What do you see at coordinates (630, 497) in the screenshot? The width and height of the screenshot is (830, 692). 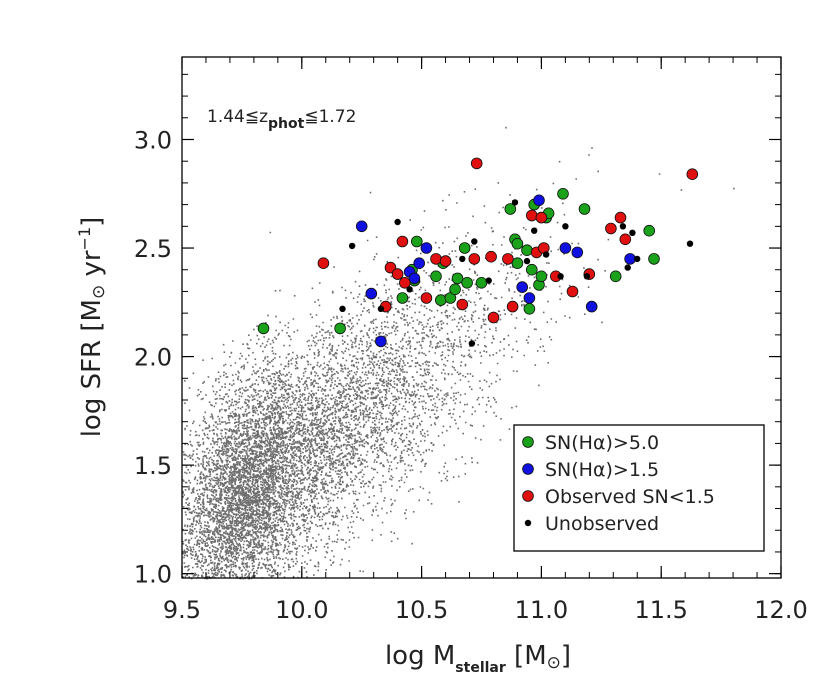 I see `legend-label: Observed SN<1.5` at bounding box center [630, 497].